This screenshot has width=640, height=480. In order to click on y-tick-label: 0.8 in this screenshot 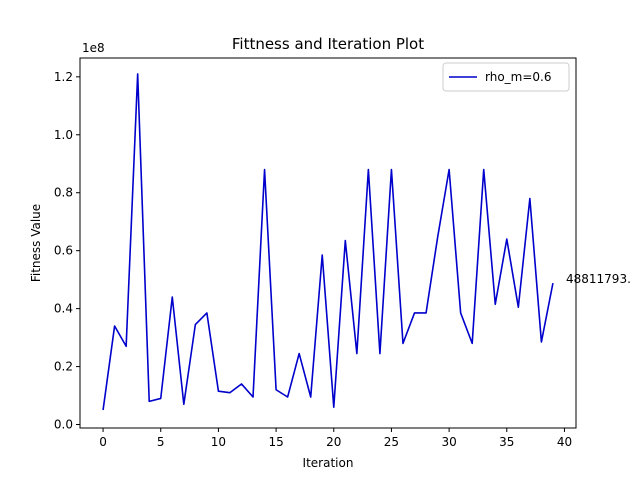, I will do `click(63, 193)`.